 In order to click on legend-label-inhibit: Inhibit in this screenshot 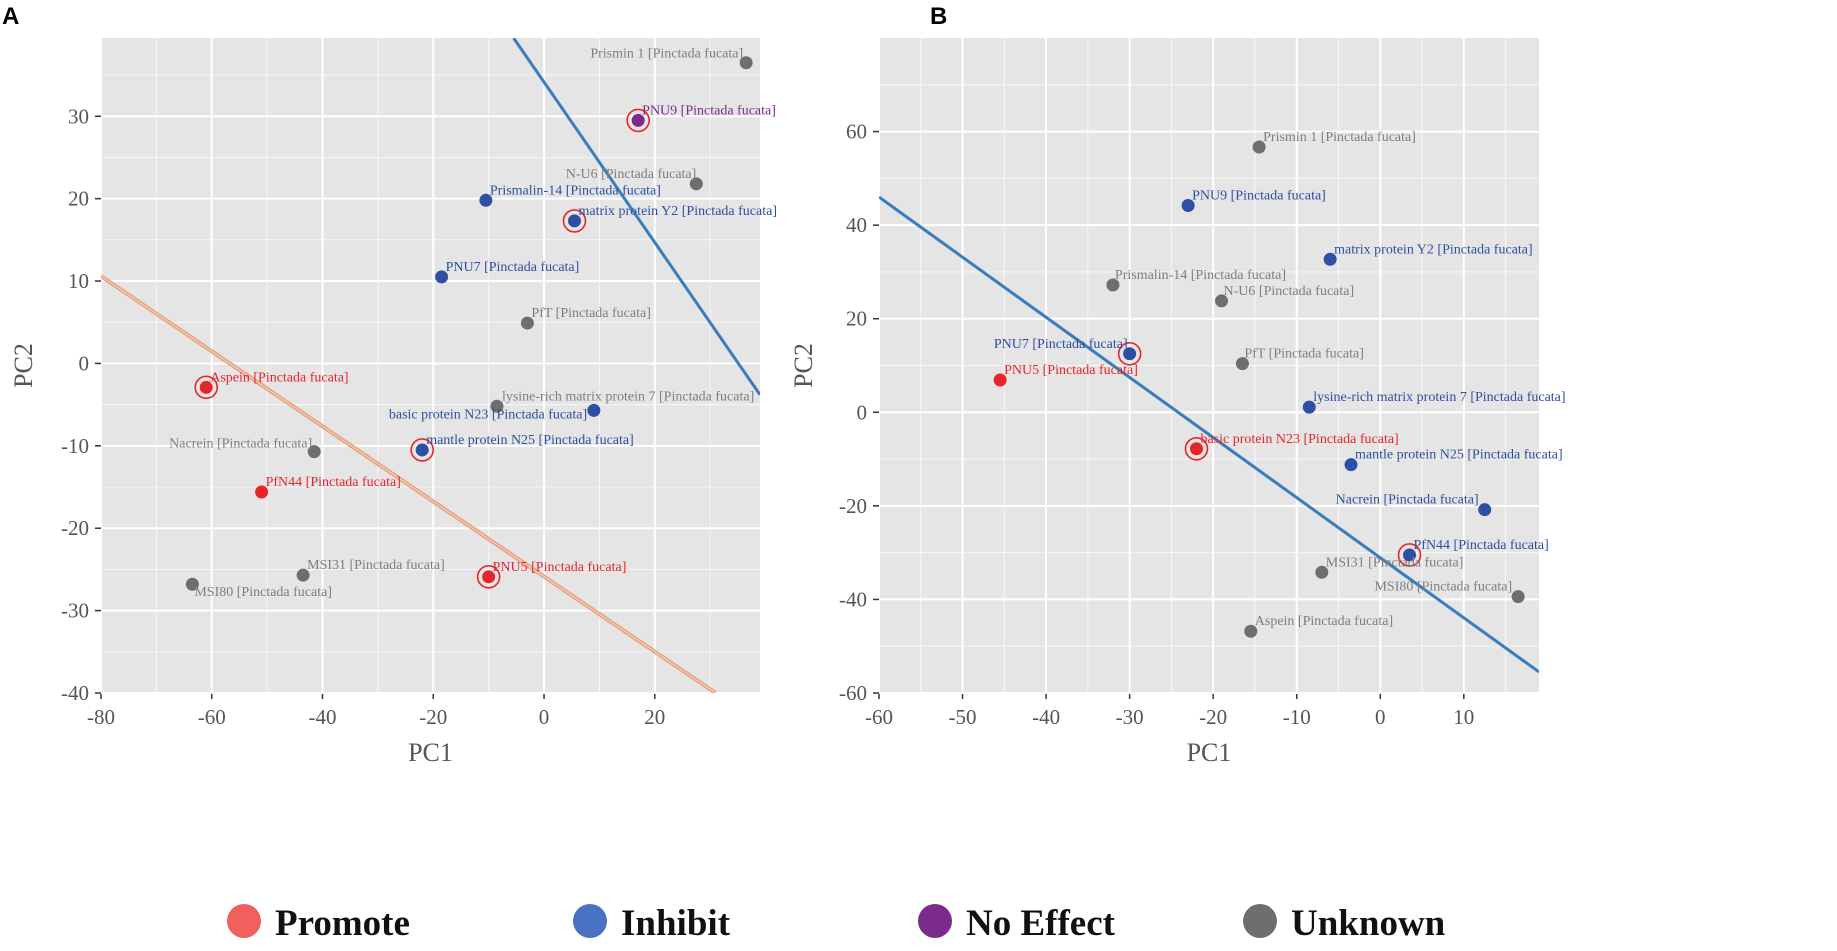, I will do `click(676, 923)`.